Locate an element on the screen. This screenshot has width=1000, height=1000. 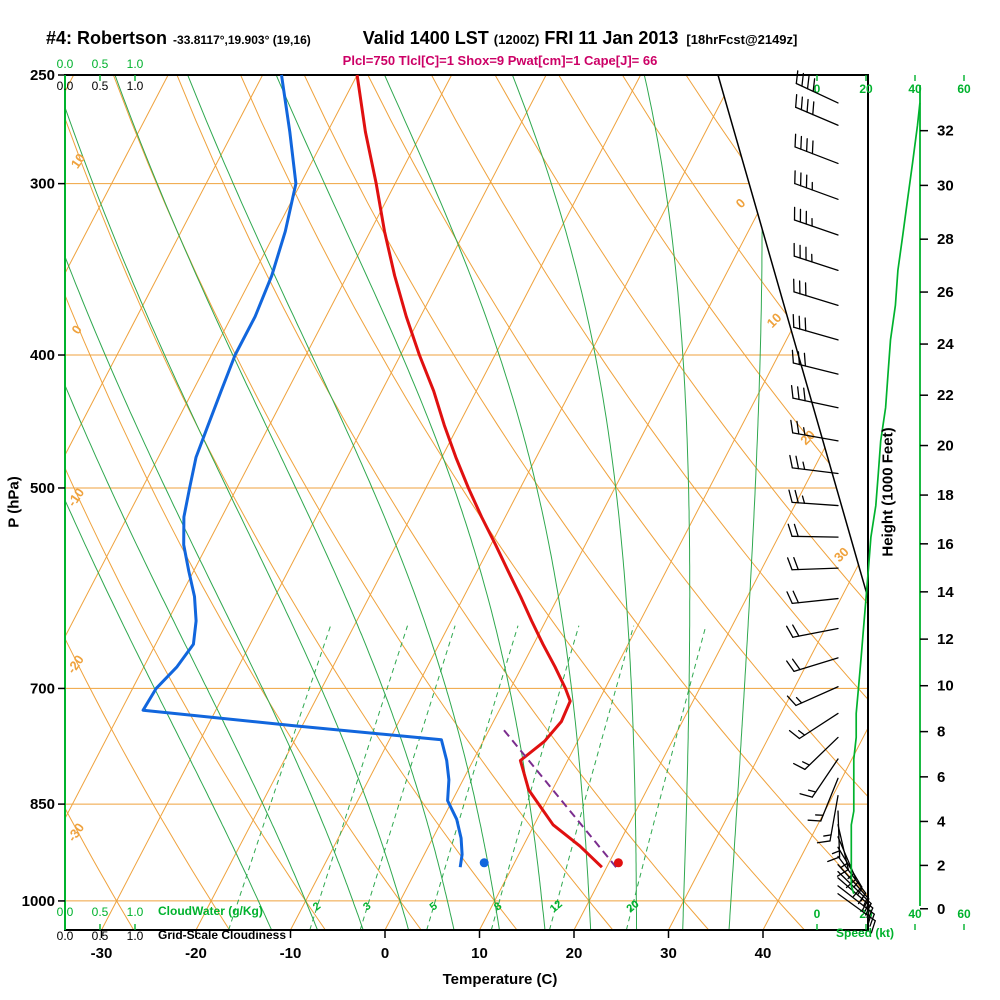
svg-text: 2 is located at coordinates (941, 865).